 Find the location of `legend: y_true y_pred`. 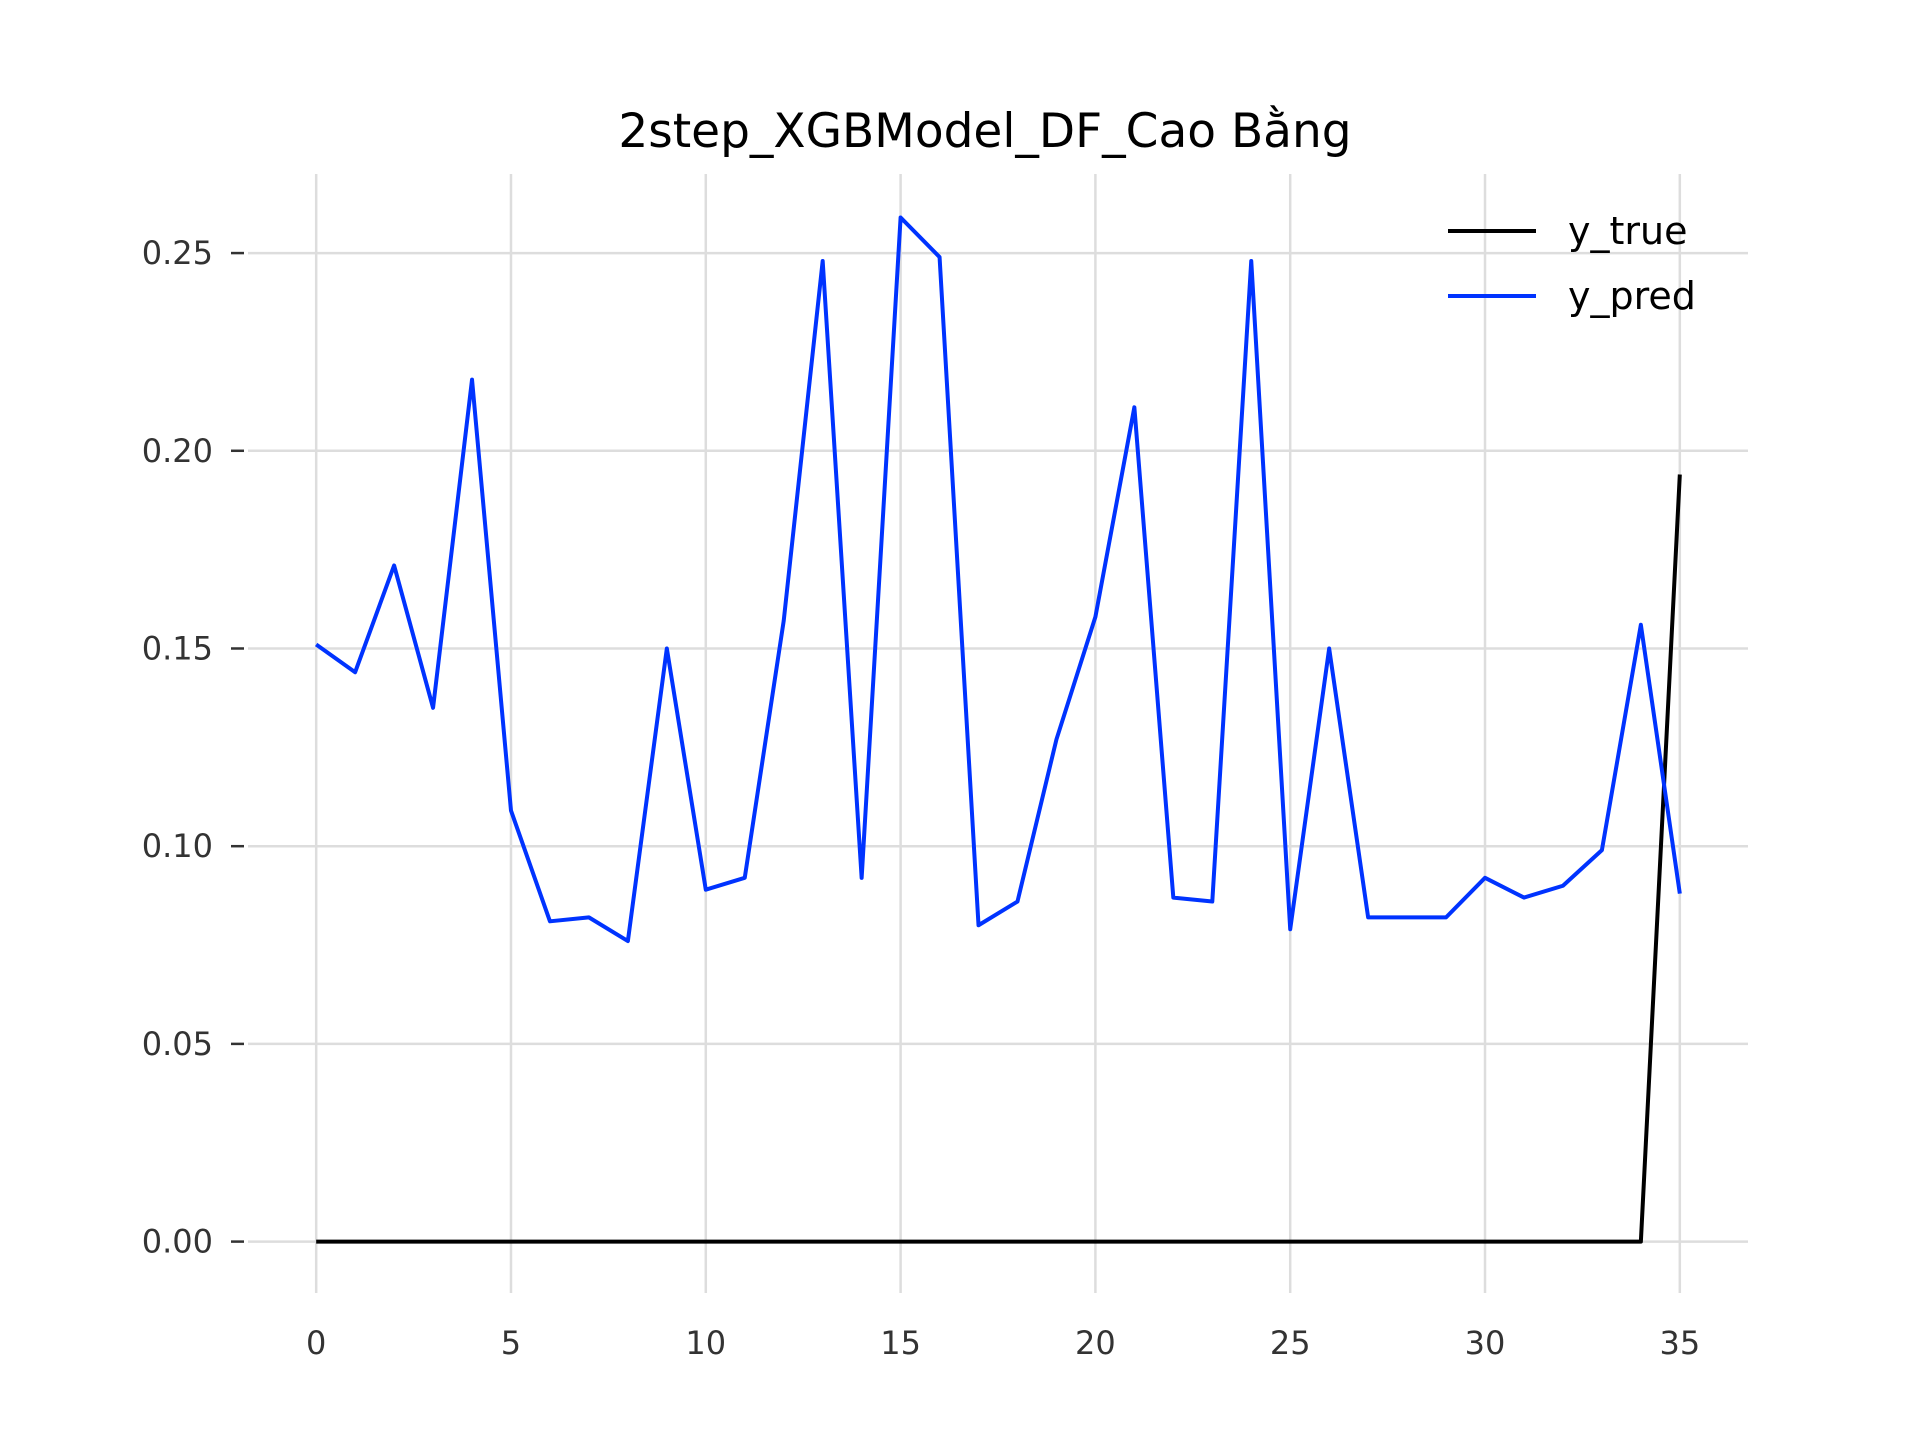

legend: y_true y_pred is located at coordinates (1572, 263).